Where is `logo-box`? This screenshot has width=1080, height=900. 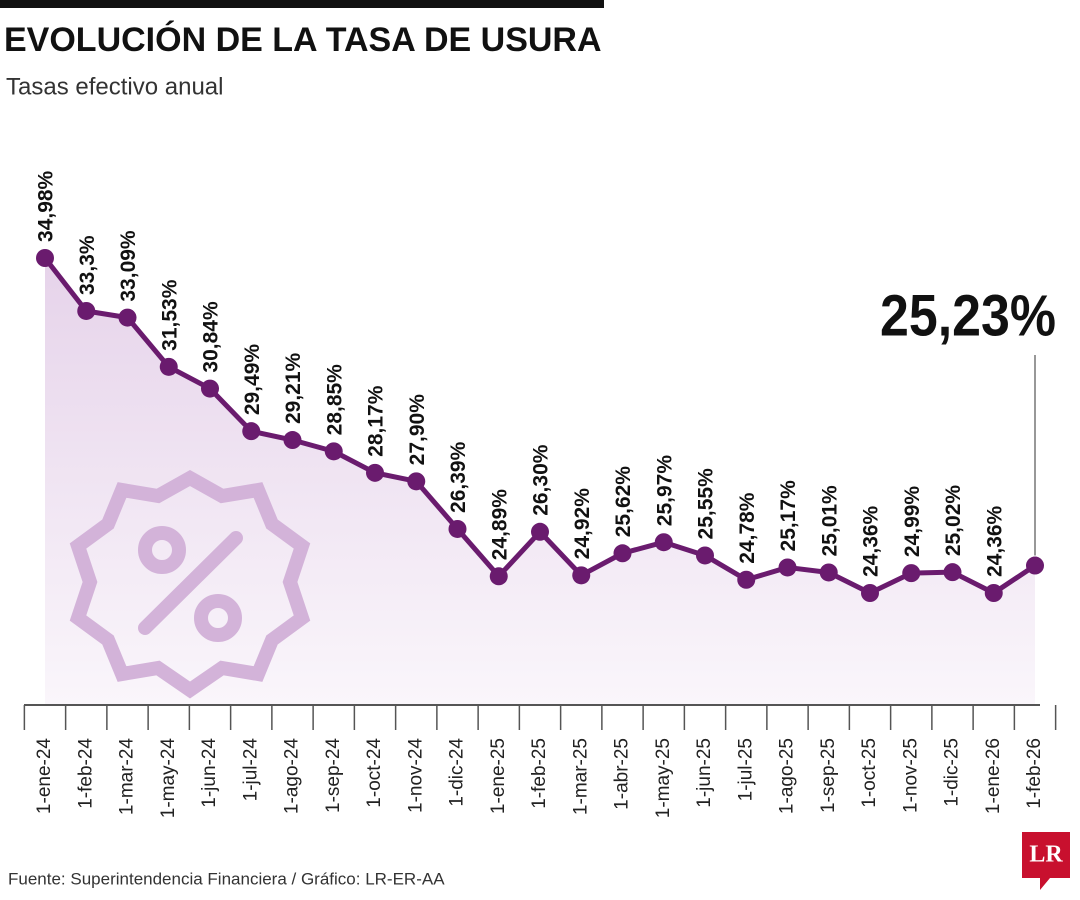
logo-box is located at coordinates (1046, 861).